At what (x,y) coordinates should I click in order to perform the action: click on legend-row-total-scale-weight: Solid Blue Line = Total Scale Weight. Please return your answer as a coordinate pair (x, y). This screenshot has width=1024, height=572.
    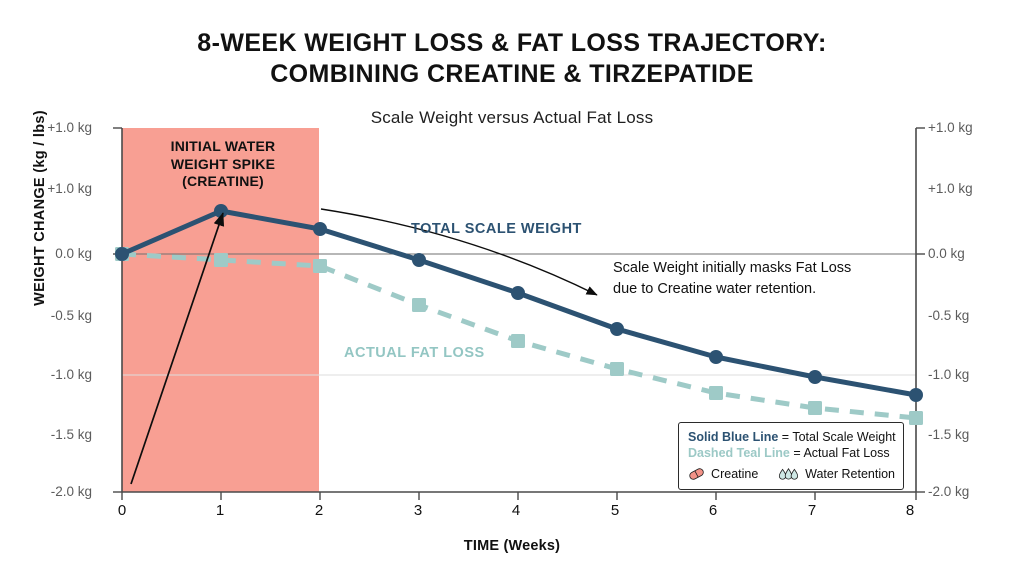
    Looking at the image, I should click on (792, 437).